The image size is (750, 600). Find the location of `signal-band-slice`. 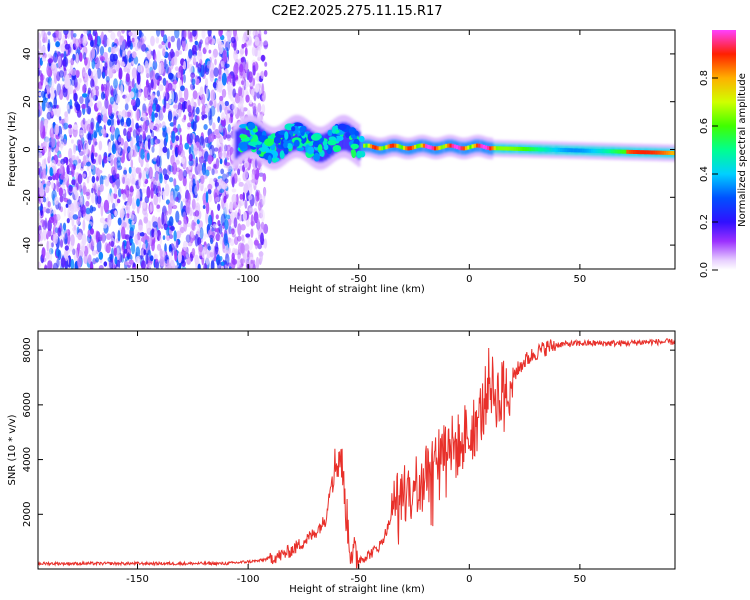

signal-band-slice is located at coordinates (362, 146).